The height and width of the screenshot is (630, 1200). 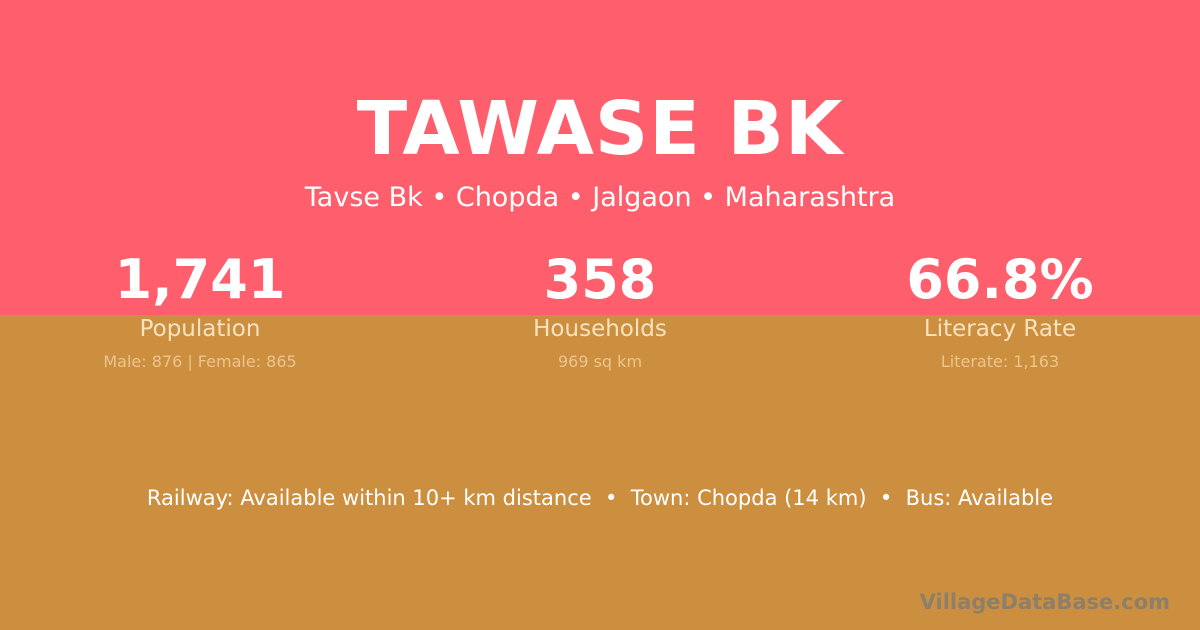 I want to click on stat-households: 358 Households 969 sq km, so click(x=600, y=310).